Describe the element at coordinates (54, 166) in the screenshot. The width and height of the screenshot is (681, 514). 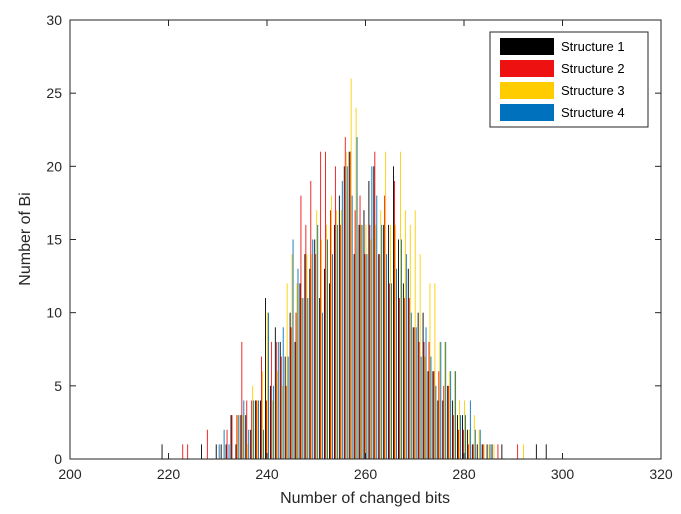
I see `y-tick-label: 20` at that location.